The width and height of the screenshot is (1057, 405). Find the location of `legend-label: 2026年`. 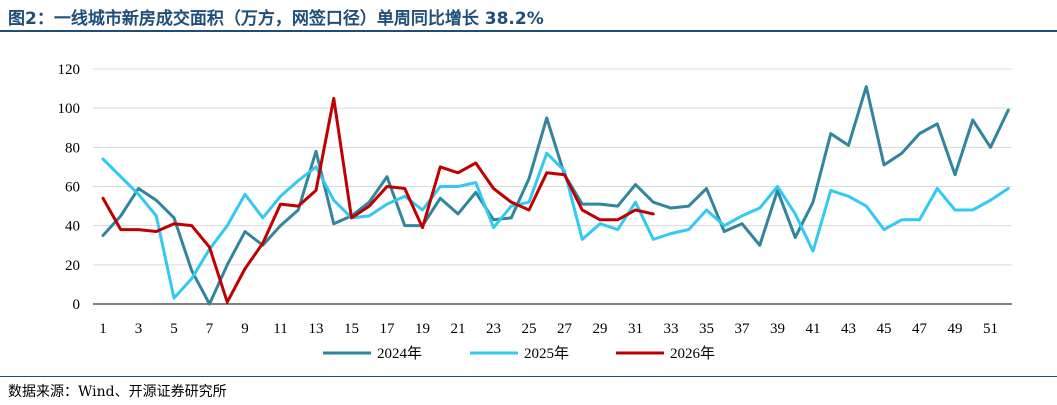

legend-label: 2026年 is located at coordinates (692, 353).